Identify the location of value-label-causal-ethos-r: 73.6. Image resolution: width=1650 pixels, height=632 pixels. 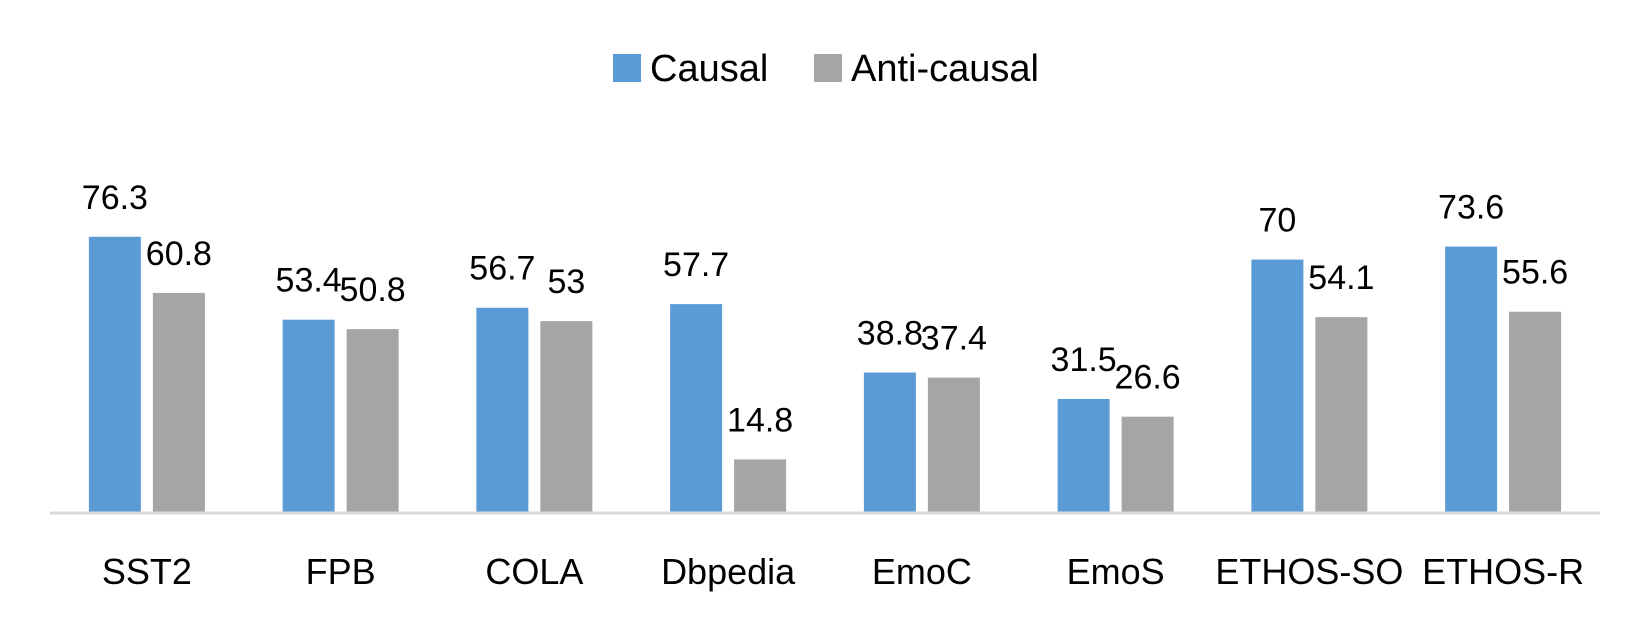
(1471, 208).